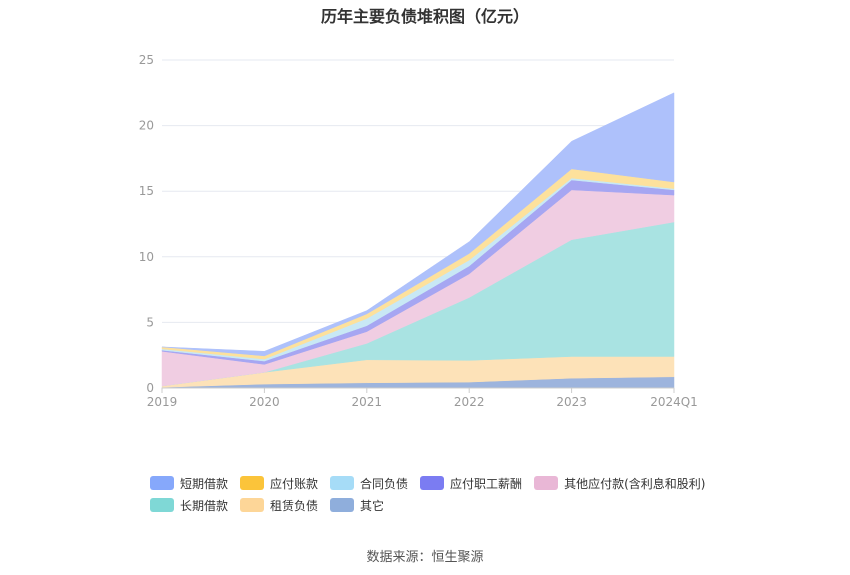 The image size is (850, 575). Describe the element at coordinates (162, 402) in the screenshot. I see `x-tick-label: 2019` at that location.